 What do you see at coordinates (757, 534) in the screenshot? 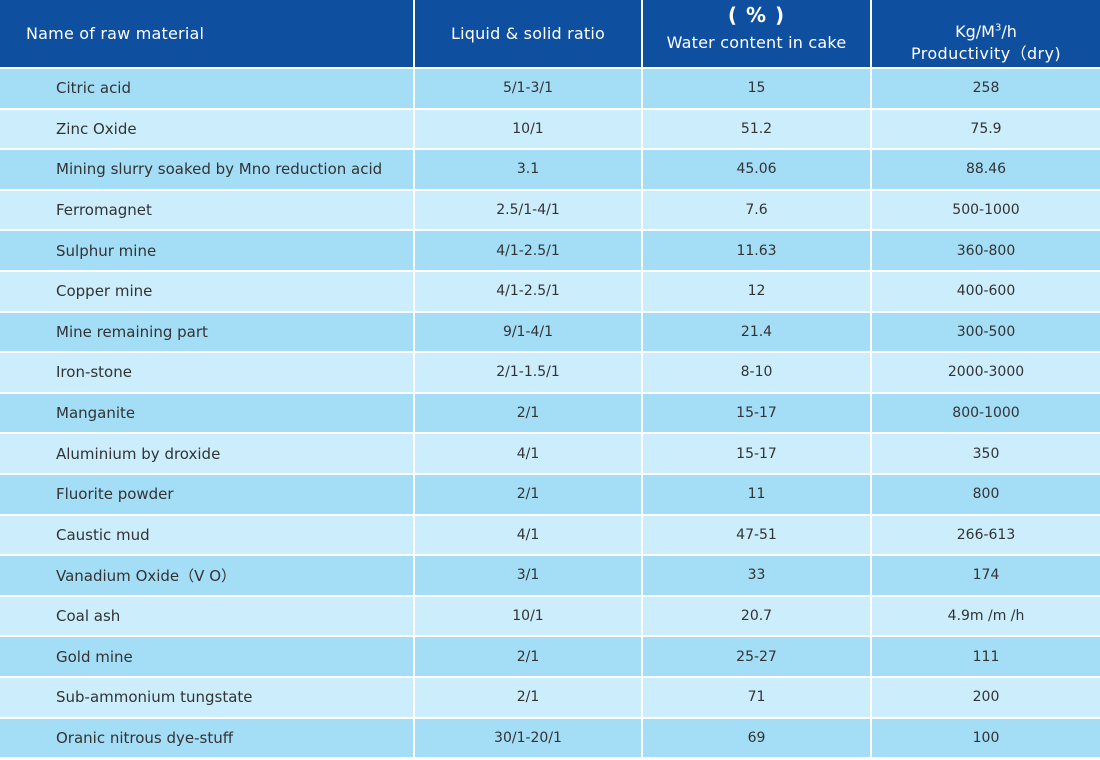
I see `cell-water-content: 47-51` at bounding box center [757, 534].